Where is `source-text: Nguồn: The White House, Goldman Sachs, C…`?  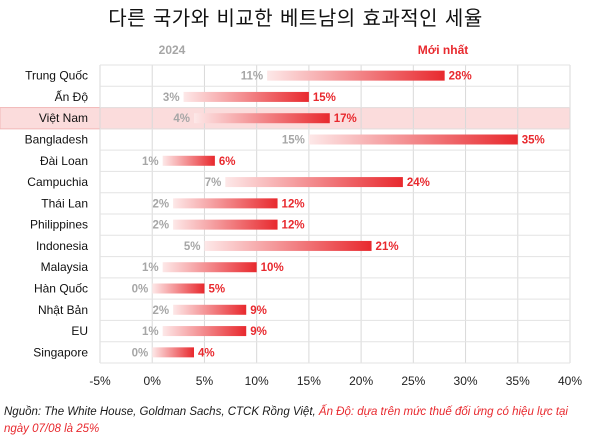
source-text: Nguồn: The White House, Goldman Sachs, C… is located at coordinates (161, 412).